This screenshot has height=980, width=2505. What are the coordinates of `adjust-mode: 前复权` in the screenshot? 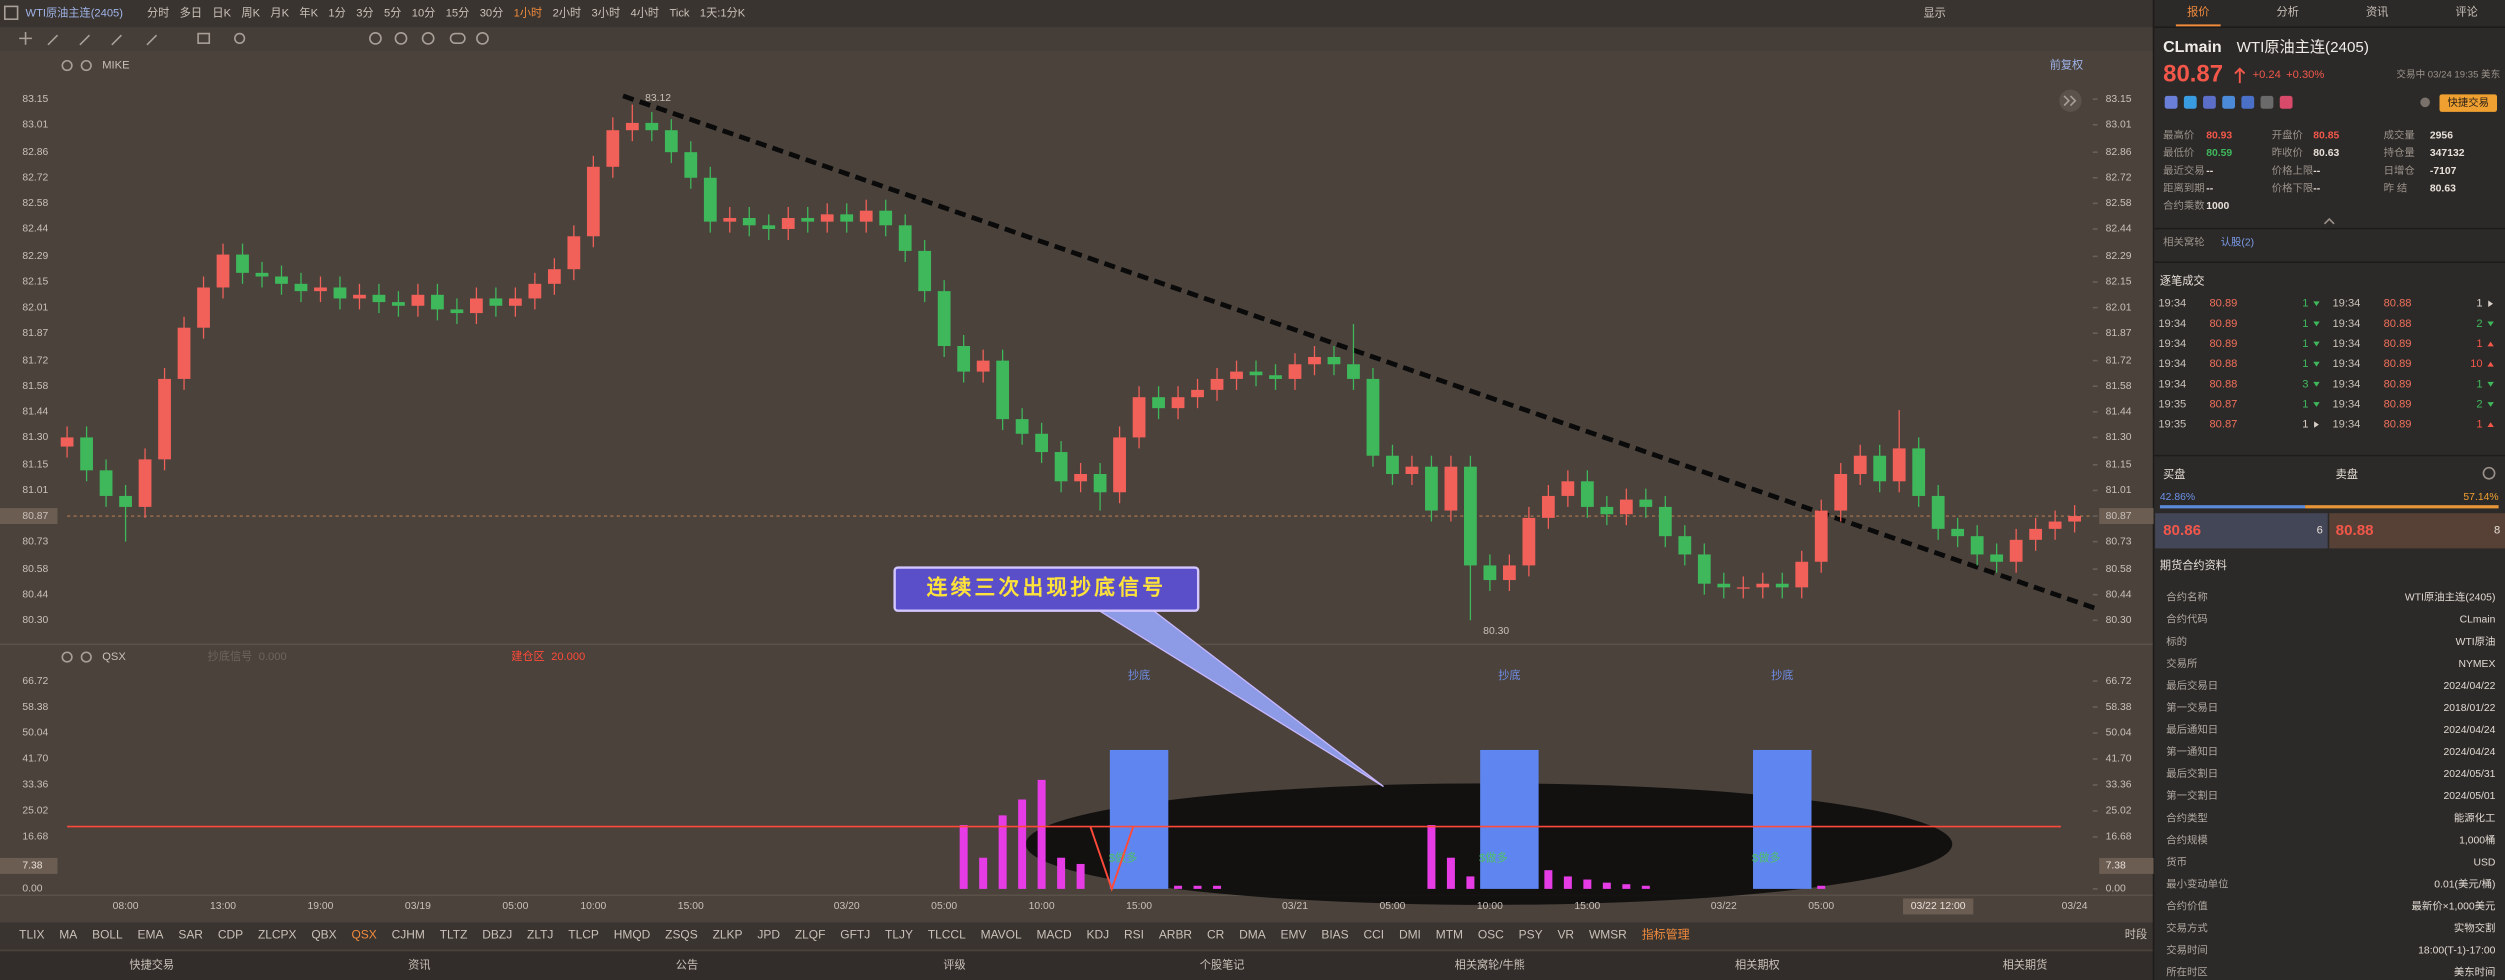 It's located at (2067, 64).